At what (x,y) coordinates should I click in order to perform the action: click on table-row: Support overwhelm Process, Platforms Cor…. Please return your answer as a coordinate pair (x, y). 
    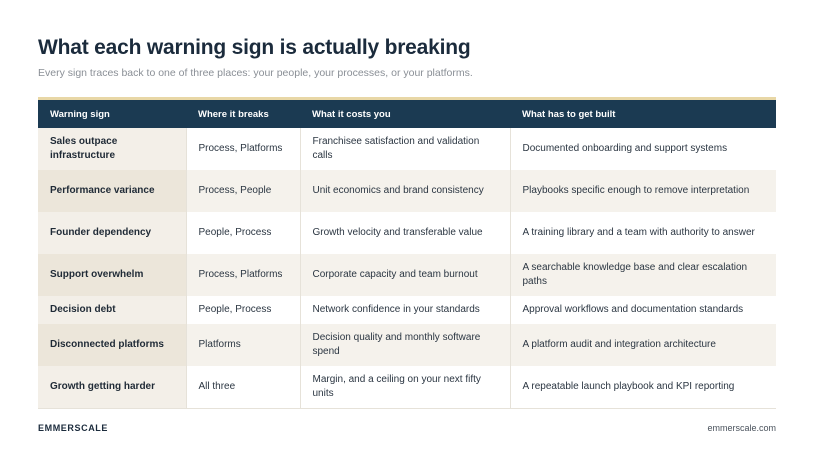
    Looking at the image, I should click on (407, 275).